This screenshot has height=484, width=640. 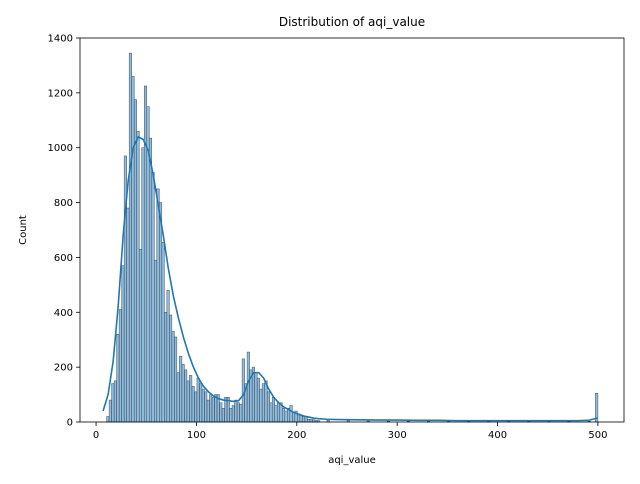 I want to click on x-tick-label: 300, so click(x=397, y=435).